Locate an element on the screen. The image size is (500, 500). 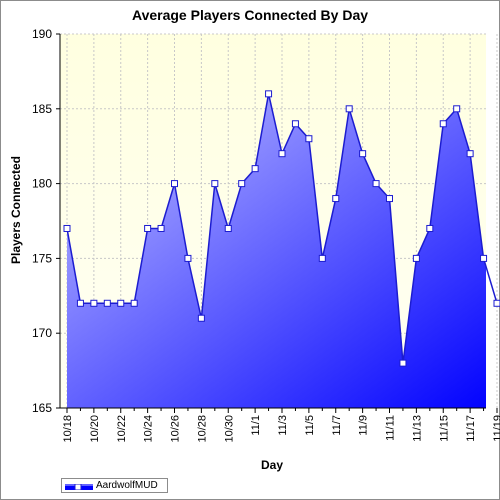
x-tick-label: 11/3 is located at coordinates (283, 425).